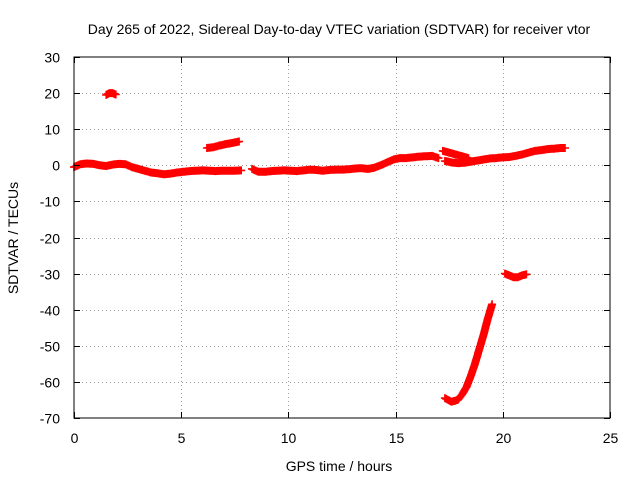 Image resolution: width=640 pixels, height=480 pixels. What do you see at coordinates (50, 383) in the screenshot?
I see `y-tick-label: -60` at bounding box center [50, 383].